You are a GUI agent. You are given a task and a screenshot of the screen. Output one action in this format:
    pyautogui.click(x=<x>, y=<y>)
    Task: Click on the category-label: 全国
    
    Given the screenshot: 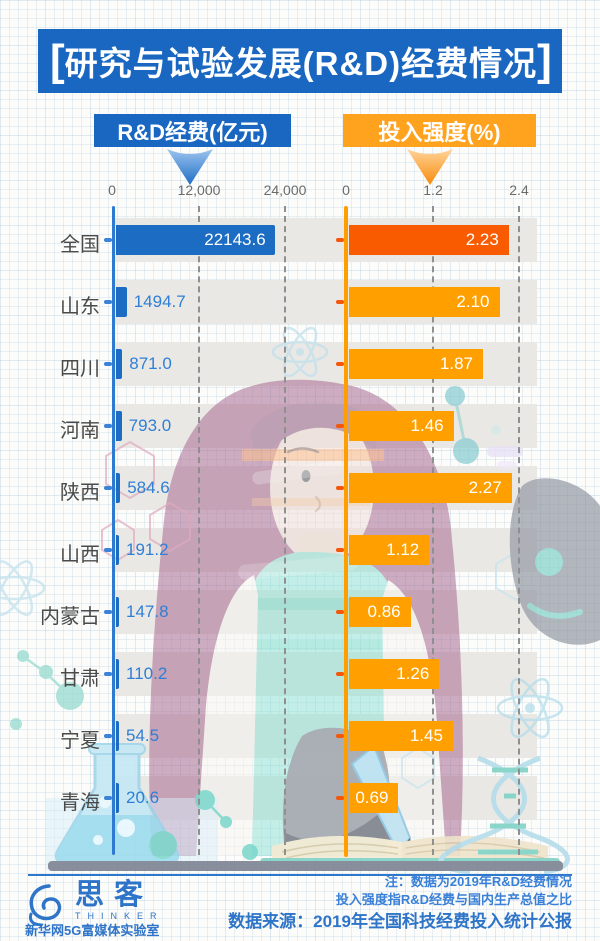 What is the action you would take?
    pyautogui.click(x=80, y=245)
    